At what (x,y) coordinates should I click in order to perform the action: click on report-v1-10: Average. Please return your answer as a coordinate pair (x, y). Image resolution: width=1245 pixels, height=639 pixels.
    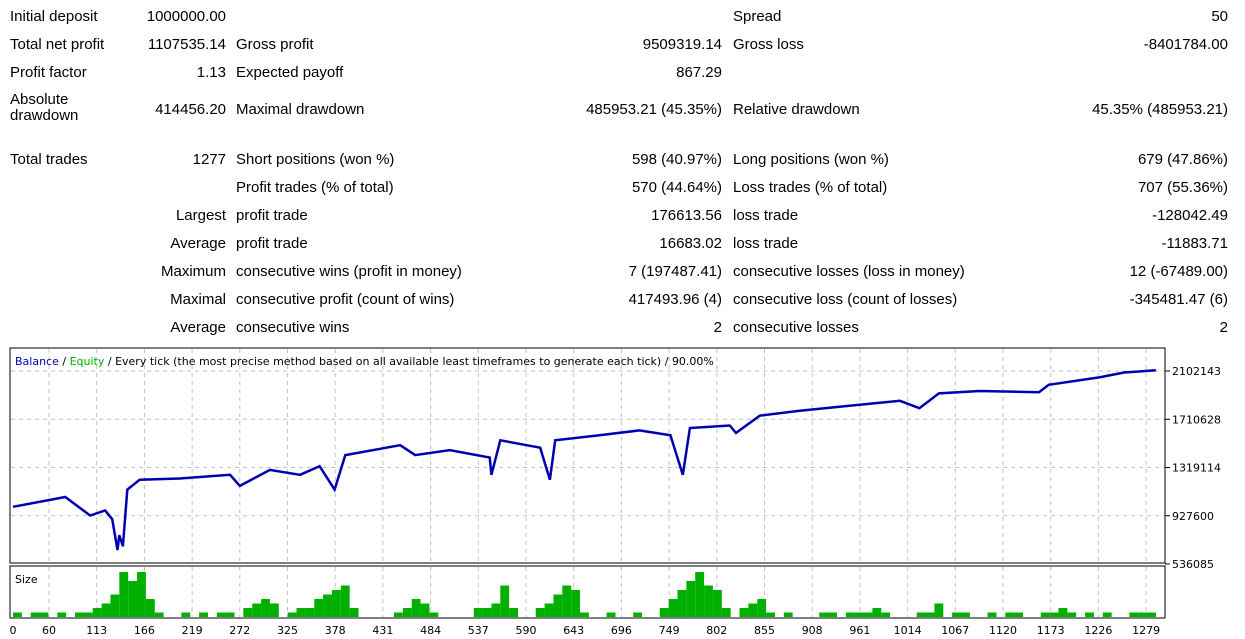
    Looking at the image, I should click on (198, 327).